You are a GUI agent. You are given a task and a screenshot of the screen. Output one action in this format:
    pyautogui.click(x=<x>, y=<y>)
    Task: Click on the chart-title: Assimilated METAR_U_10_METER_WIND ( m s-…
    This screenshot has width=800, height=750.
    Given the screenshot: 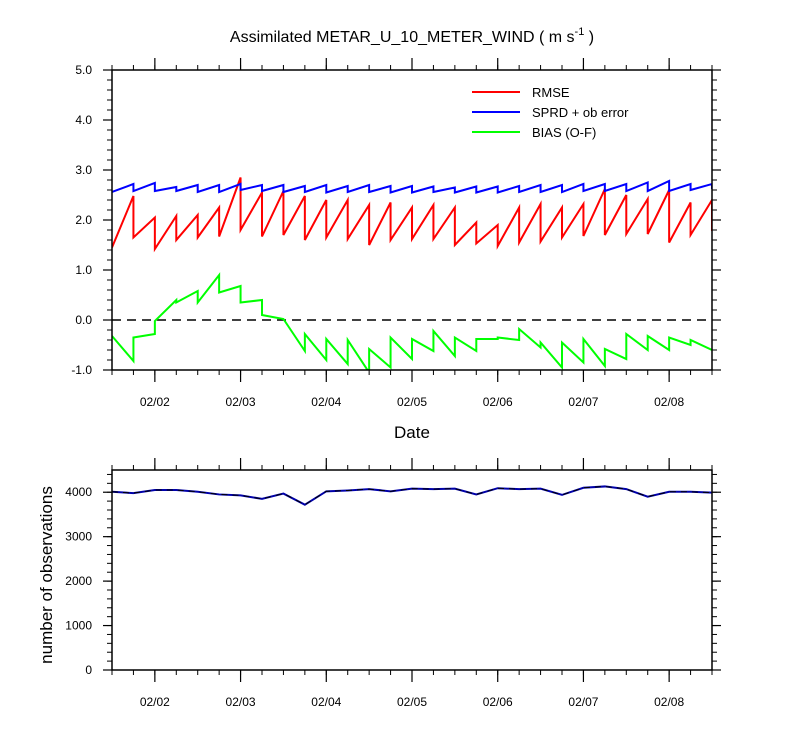 What is the action you would take?
    pyautogui.click(x=412, y=36)
    